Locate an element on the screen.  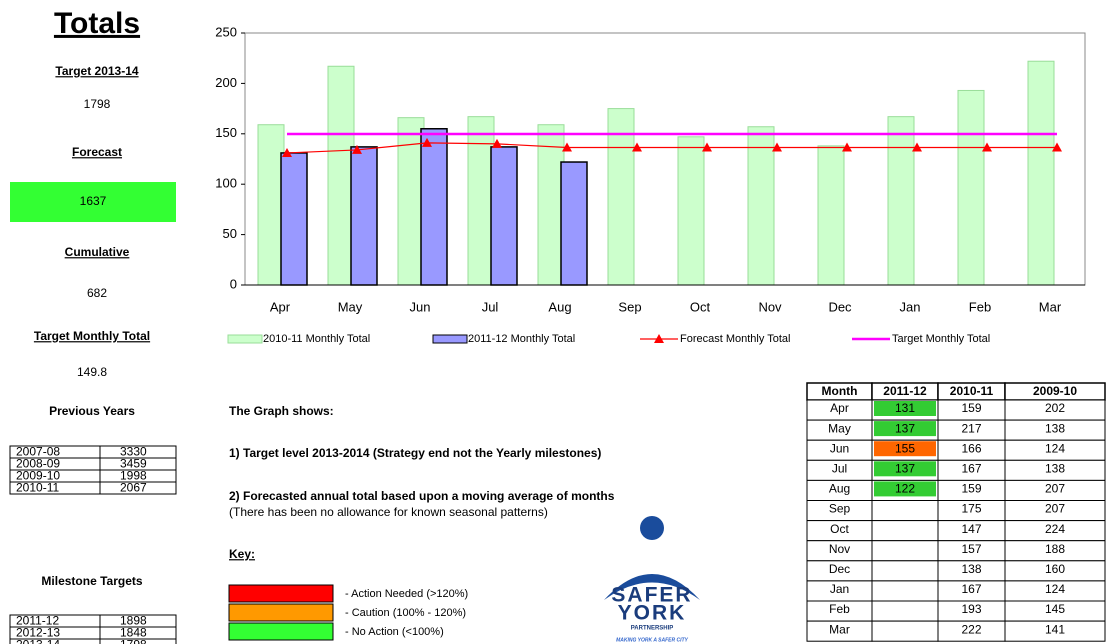
table-text: 207 is located at coordinates (1055, 509).